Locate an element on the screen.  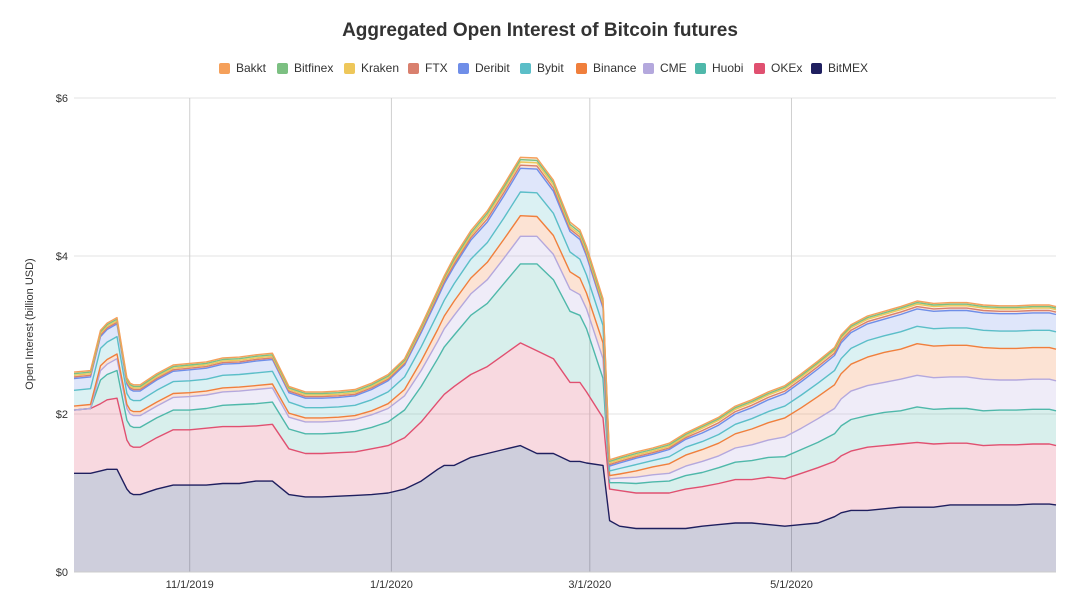
y-tick-label-2: $4 is located at coordinates (62, 257).